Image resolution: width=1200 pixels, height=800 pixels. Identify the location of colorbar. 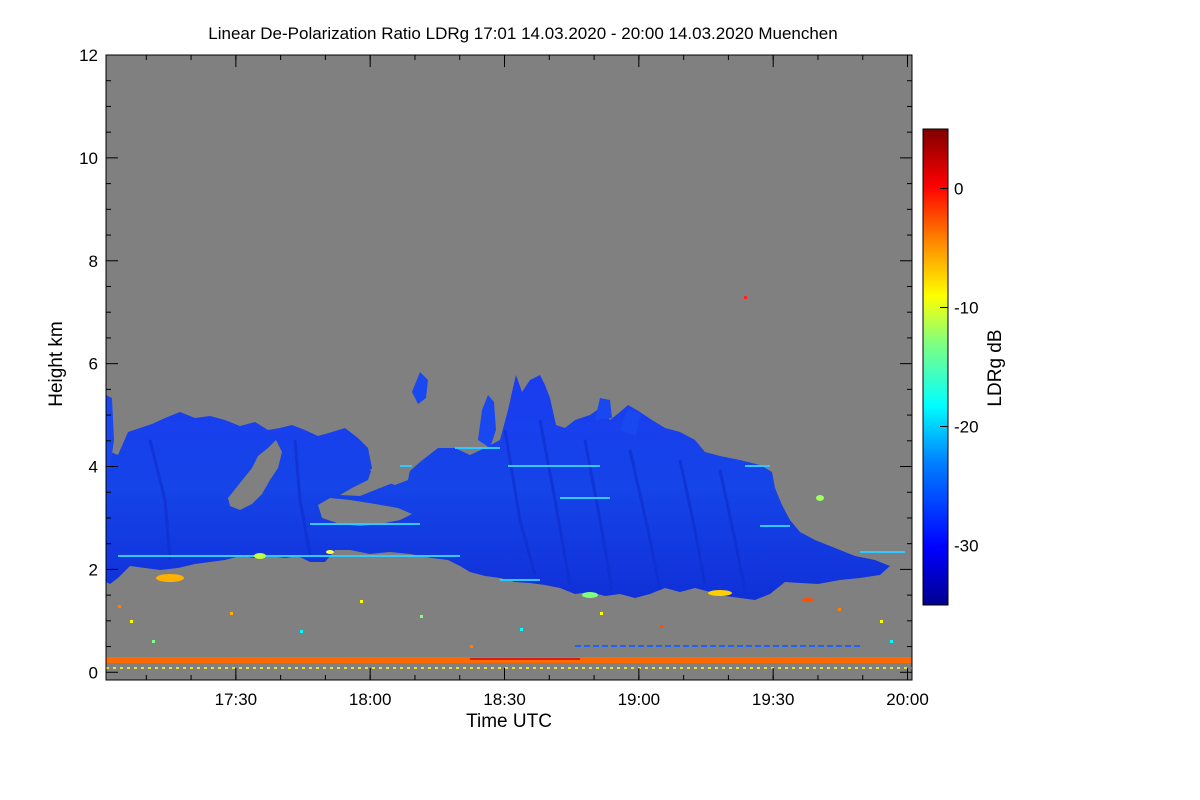
(935, 367).